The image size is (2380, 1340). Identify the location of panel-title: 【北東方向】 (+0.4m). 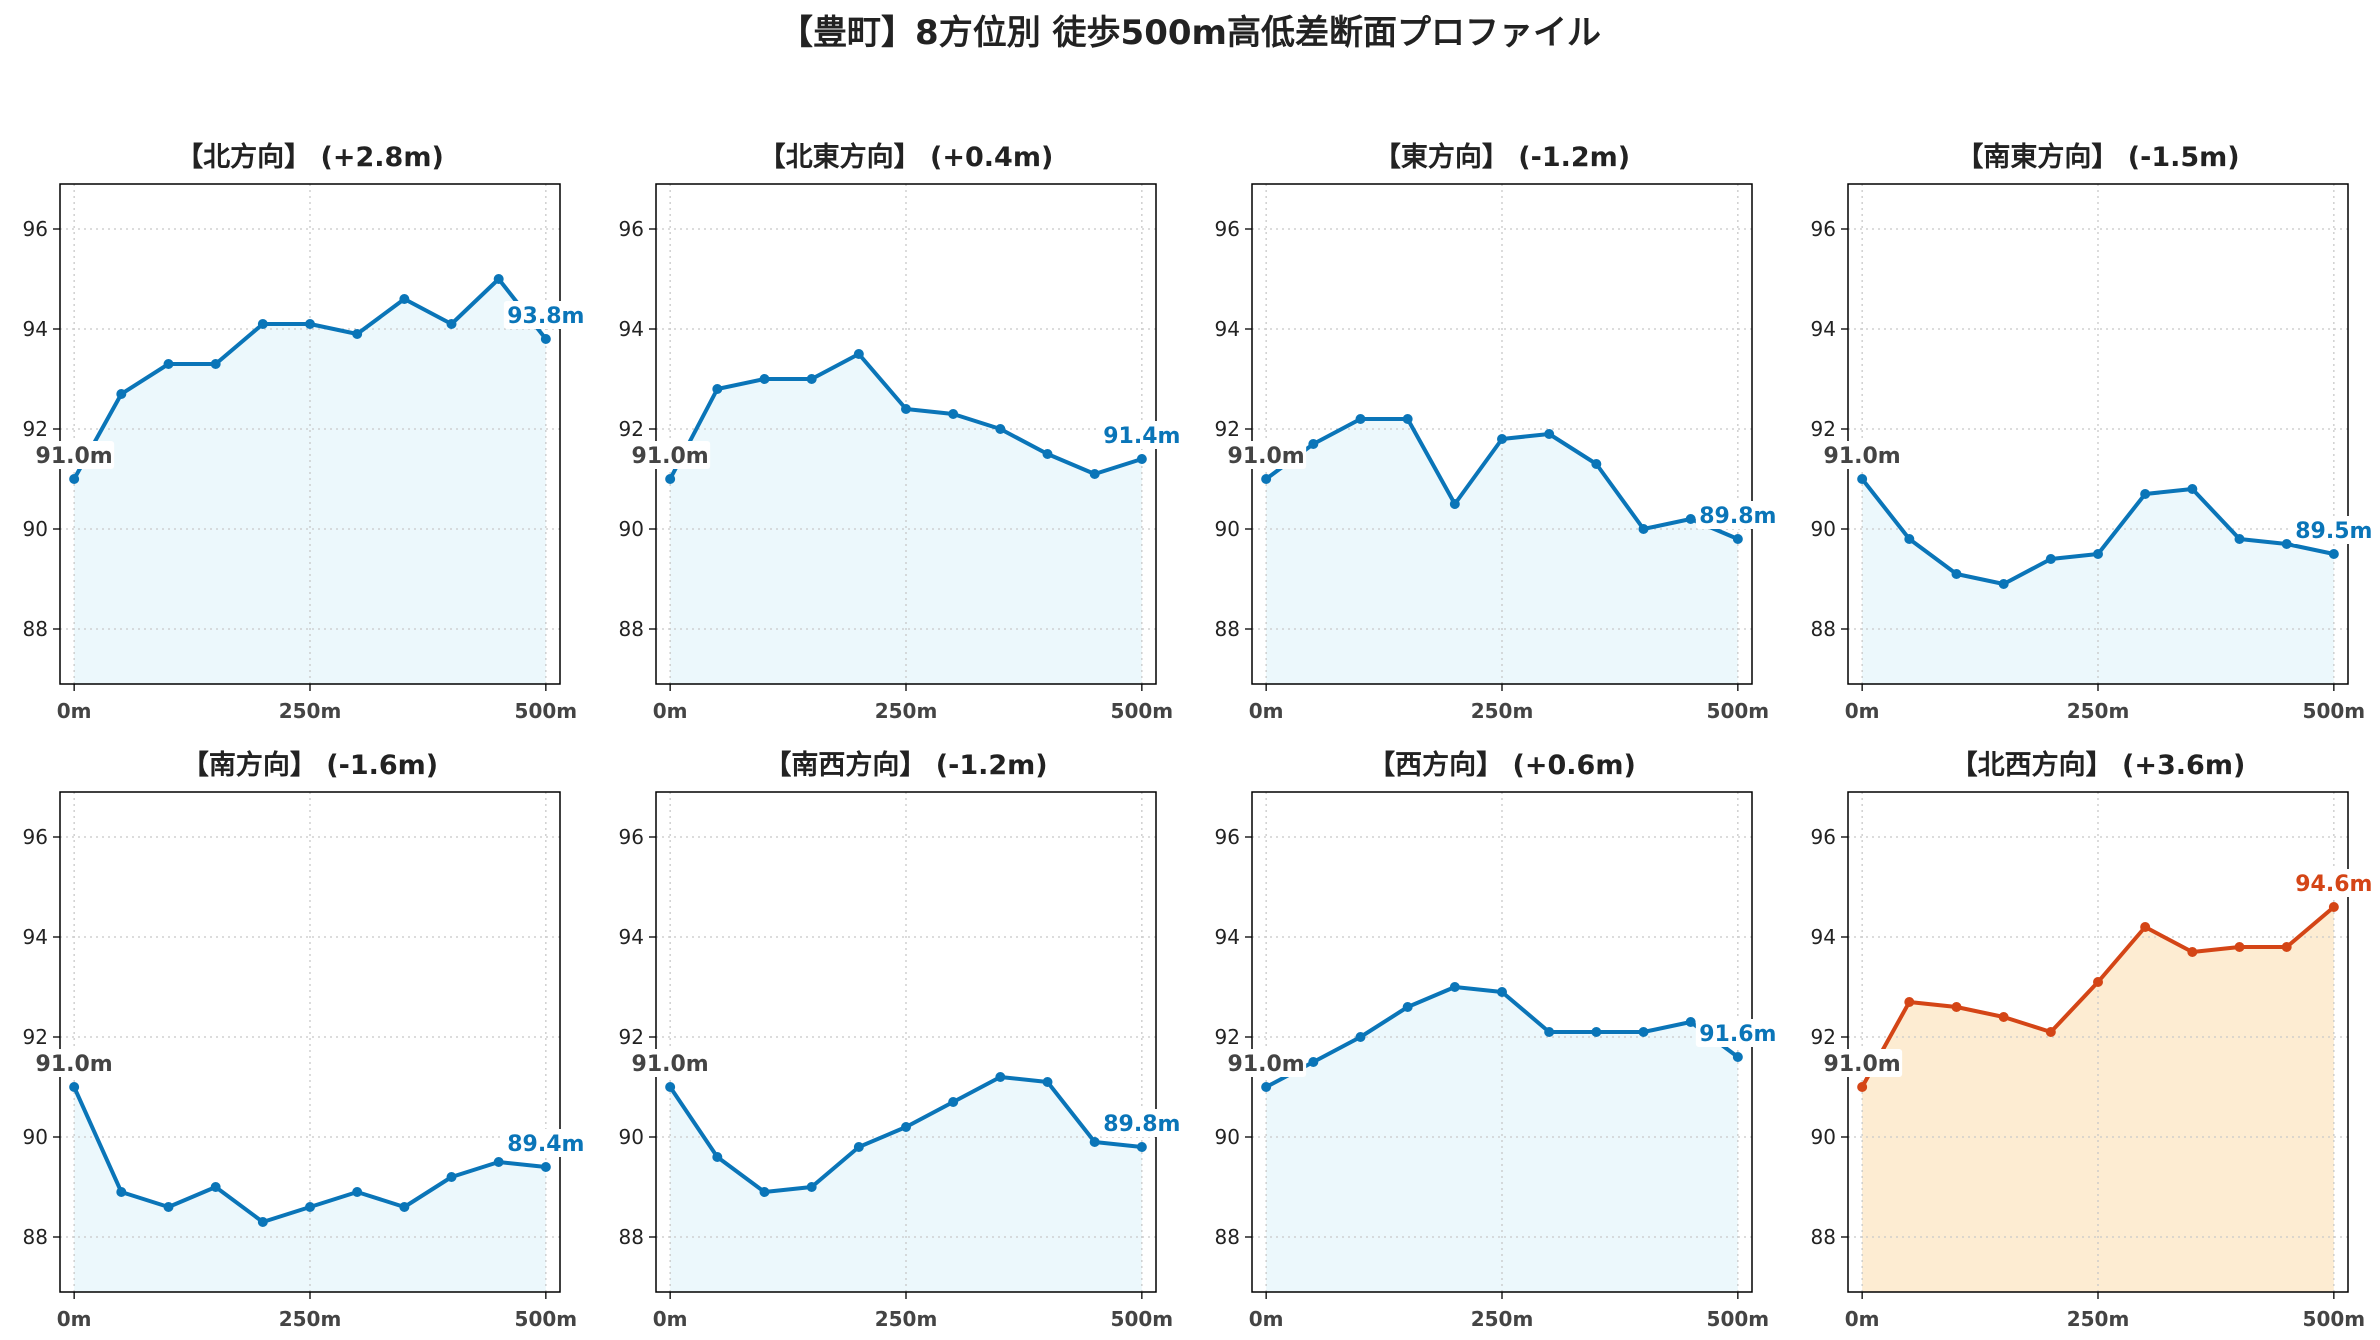
(906, 157).